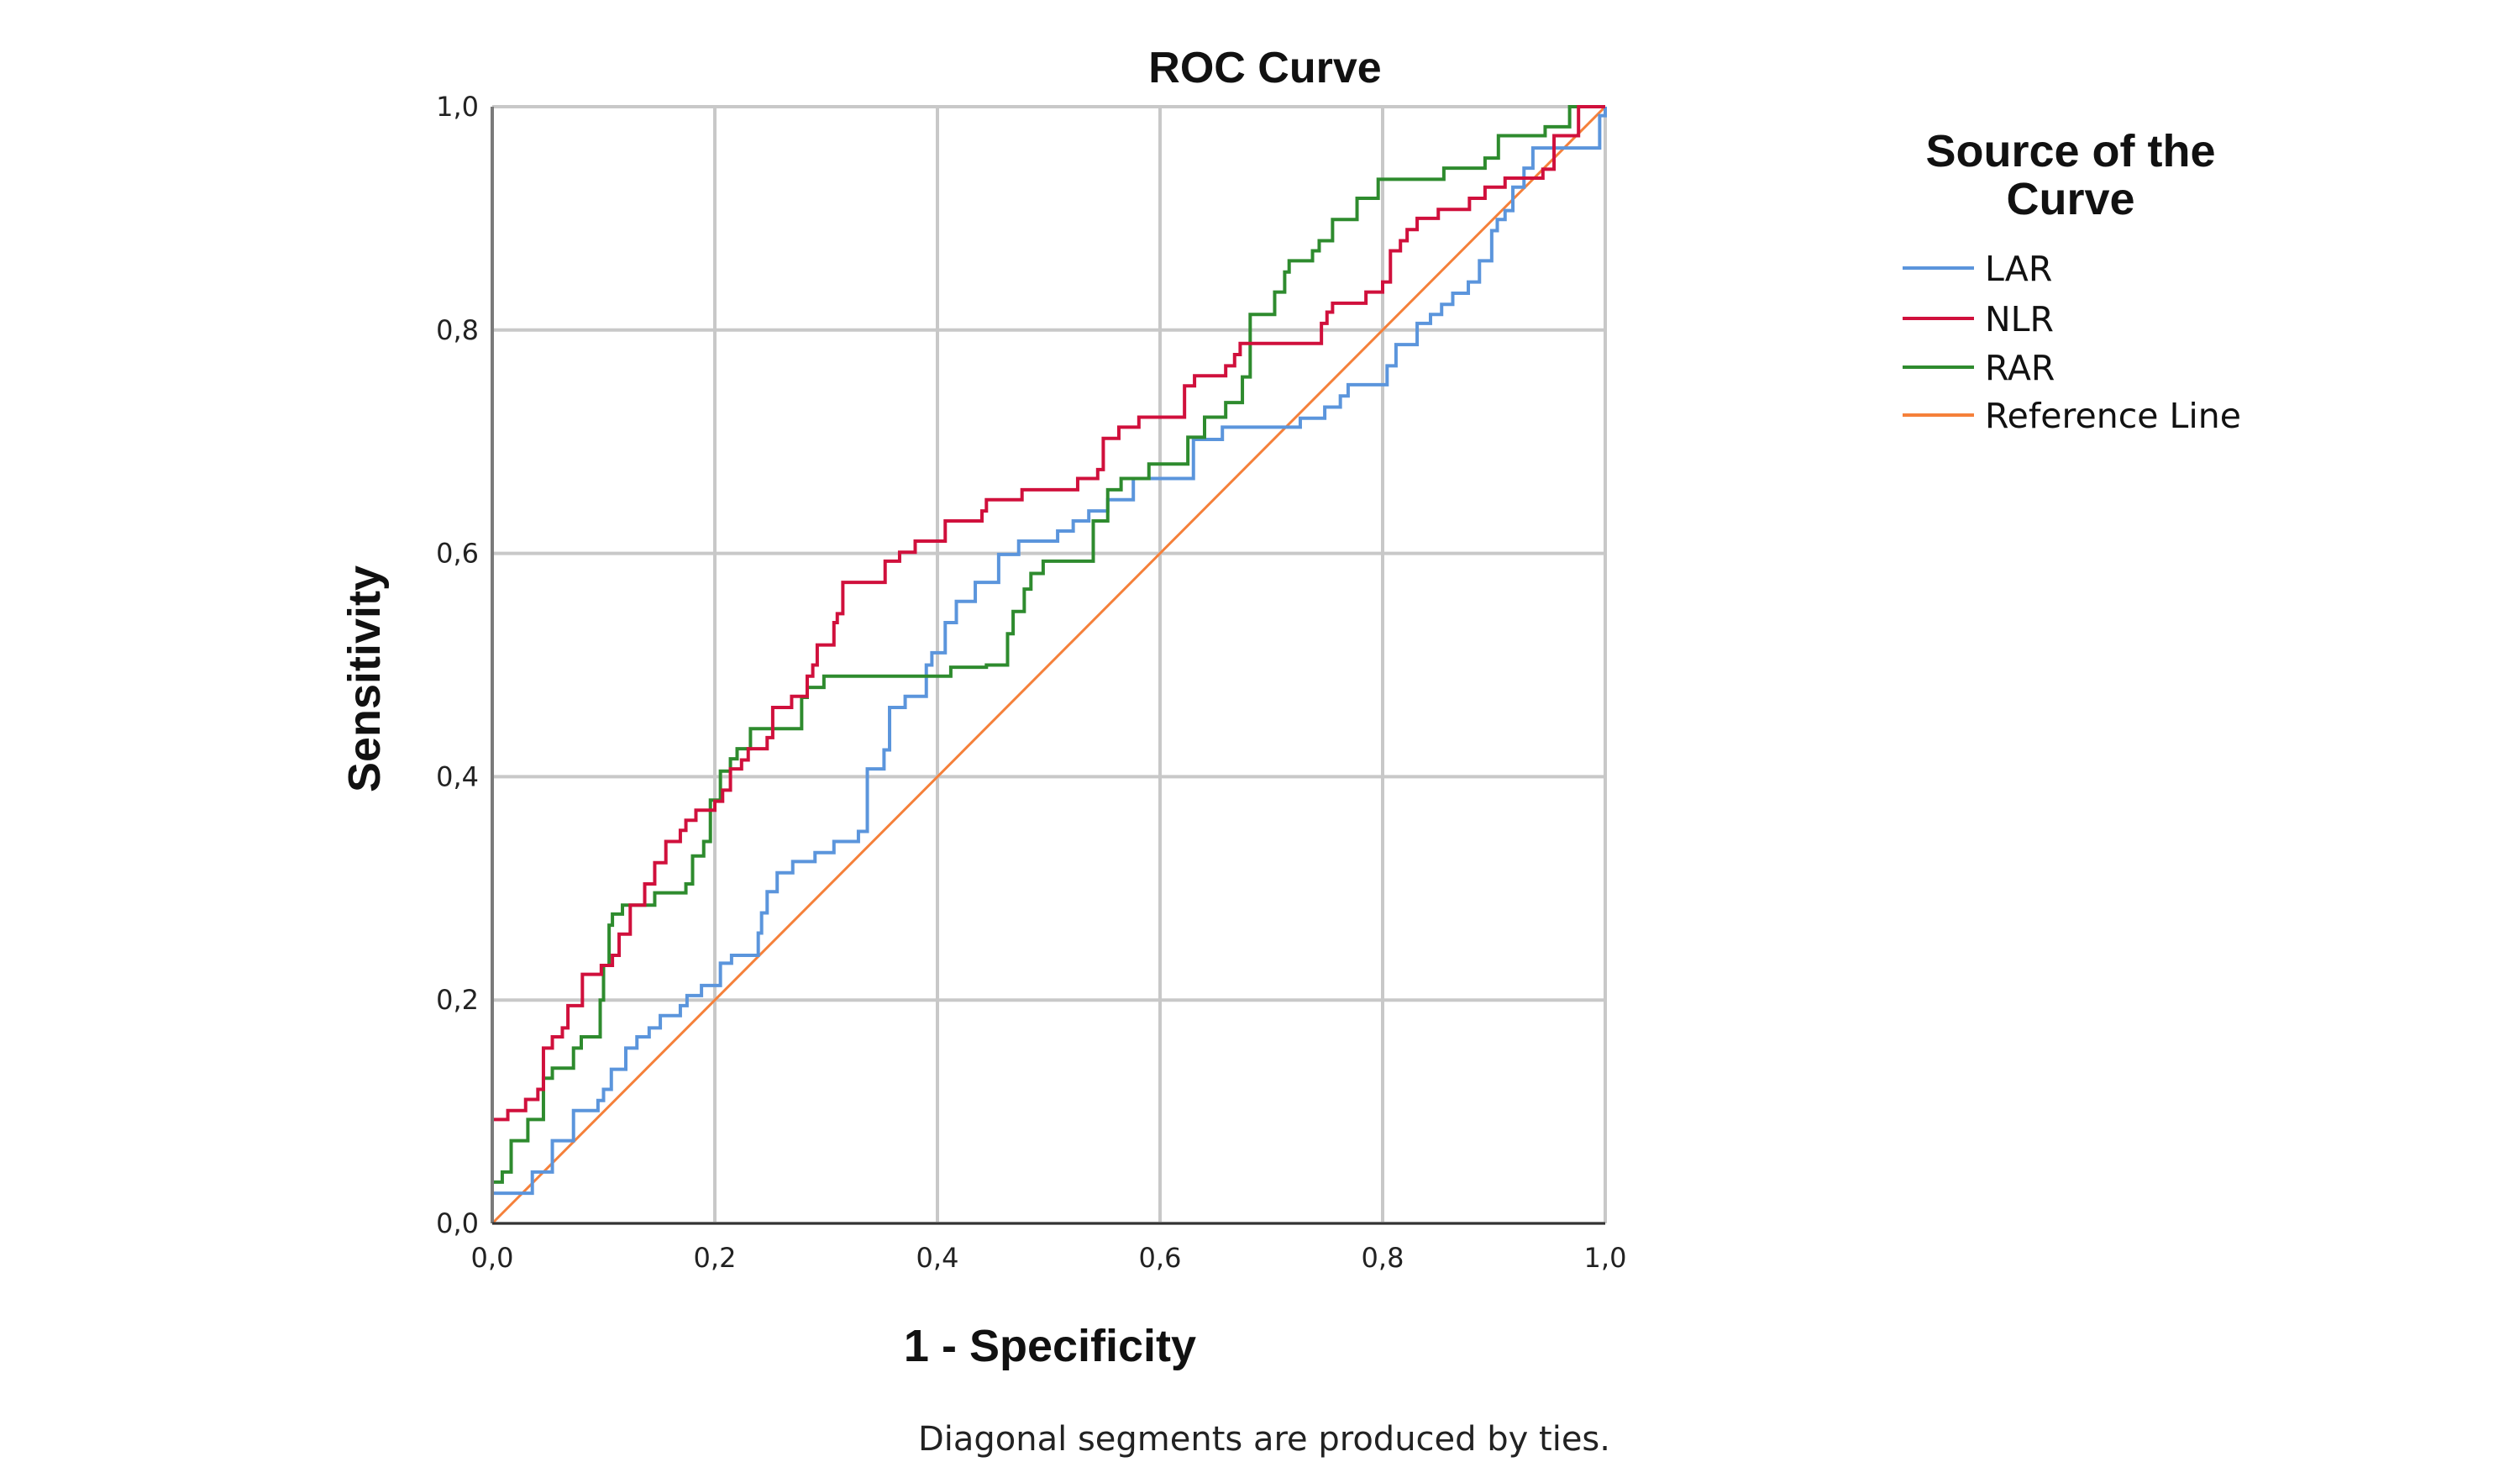 Image resolution: width=2520 pixels, height=1483 pixels. What do you see at coordinates (715, 1258) in the screenshot?
I see `x-tick-label: 0,2` at bounding box center [715, 1258].